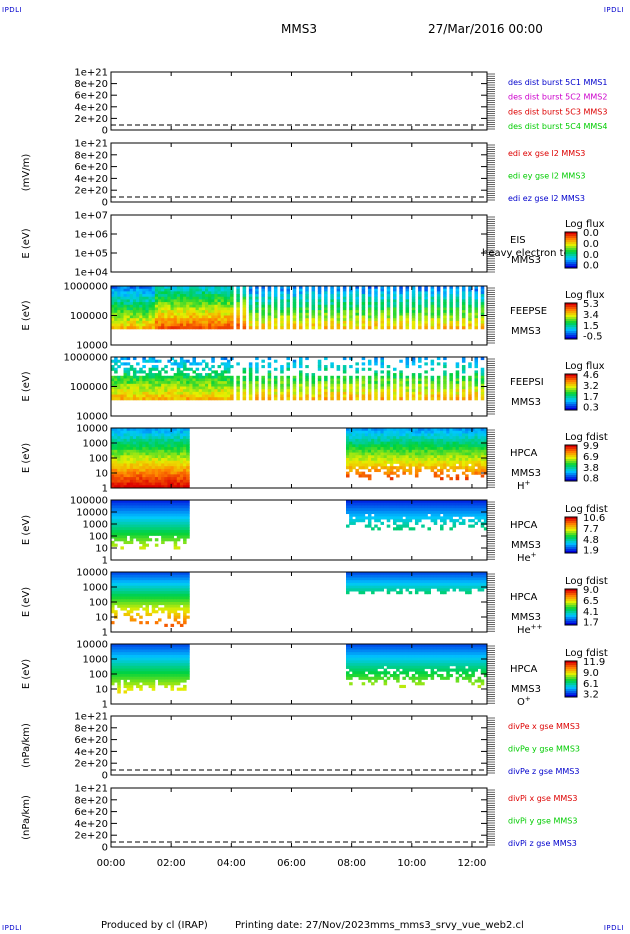 This screenshot has height=934, width=630. What do you see at coordinates (591, 315) in the screenshot?
I see `colorbar-tick-label: 3.4` at bounding box center [591, 315].